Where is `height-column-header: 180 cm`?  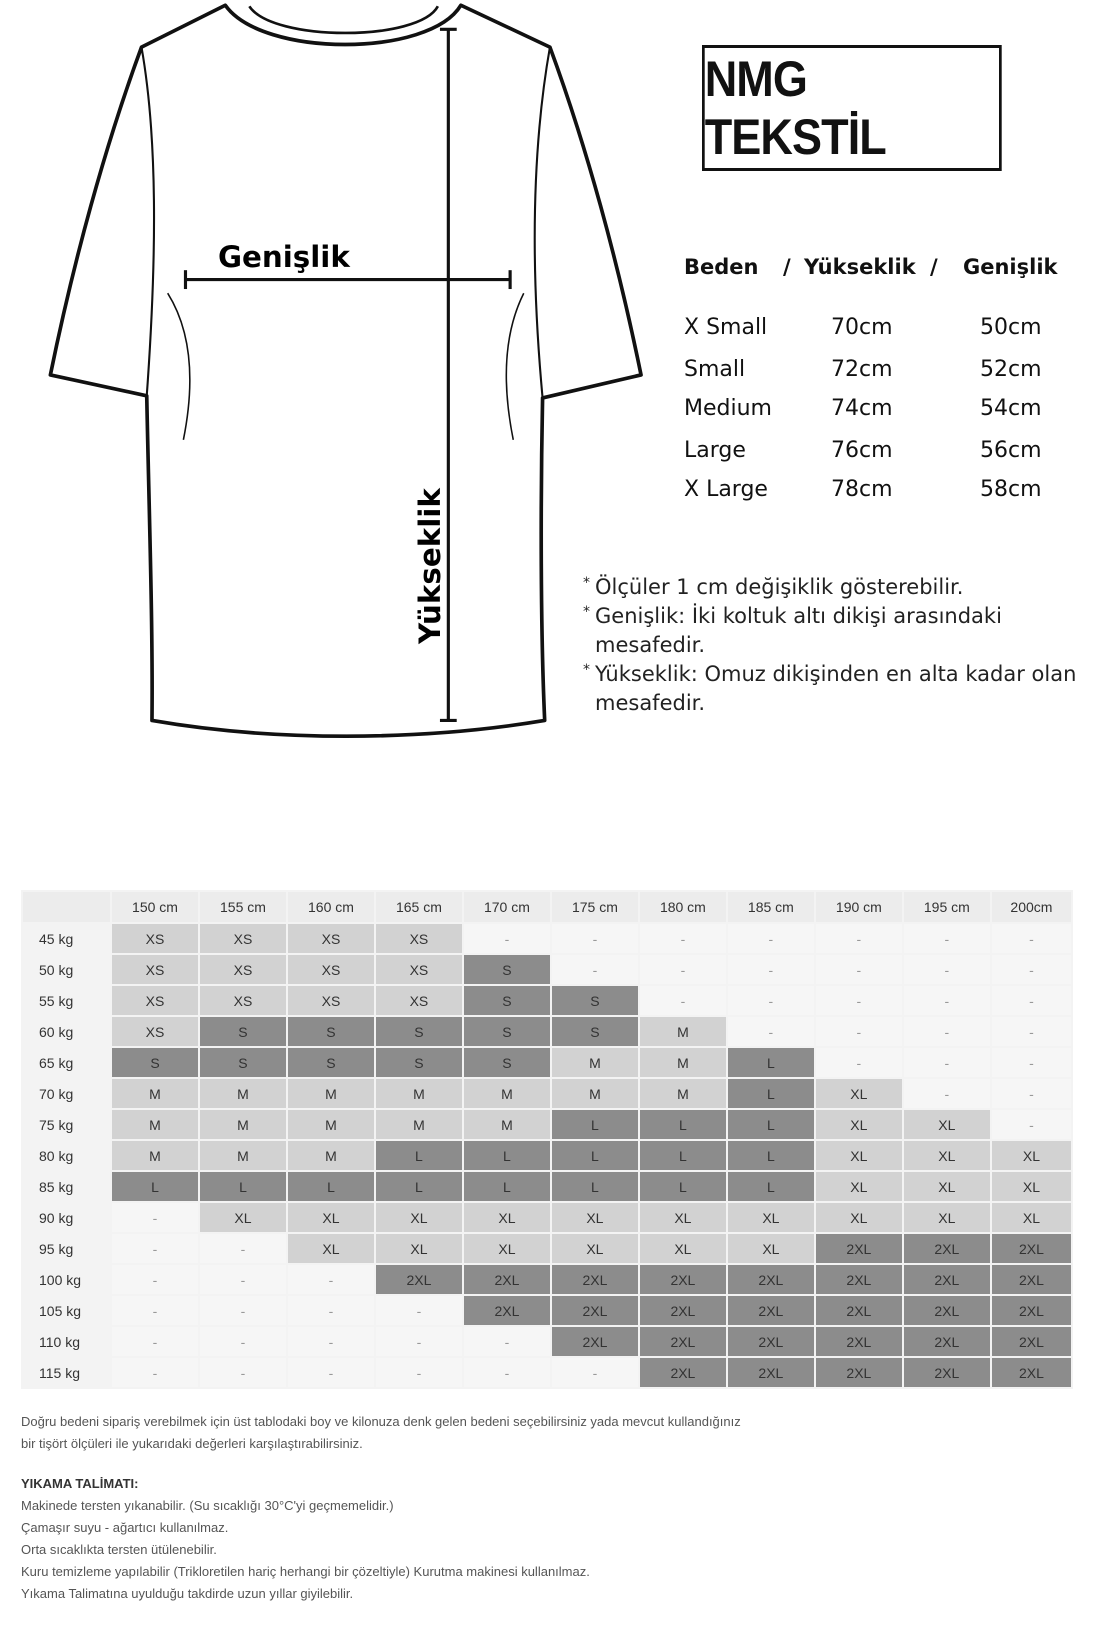
height-column-header: 180 cm is located at coordinates (682, 907).